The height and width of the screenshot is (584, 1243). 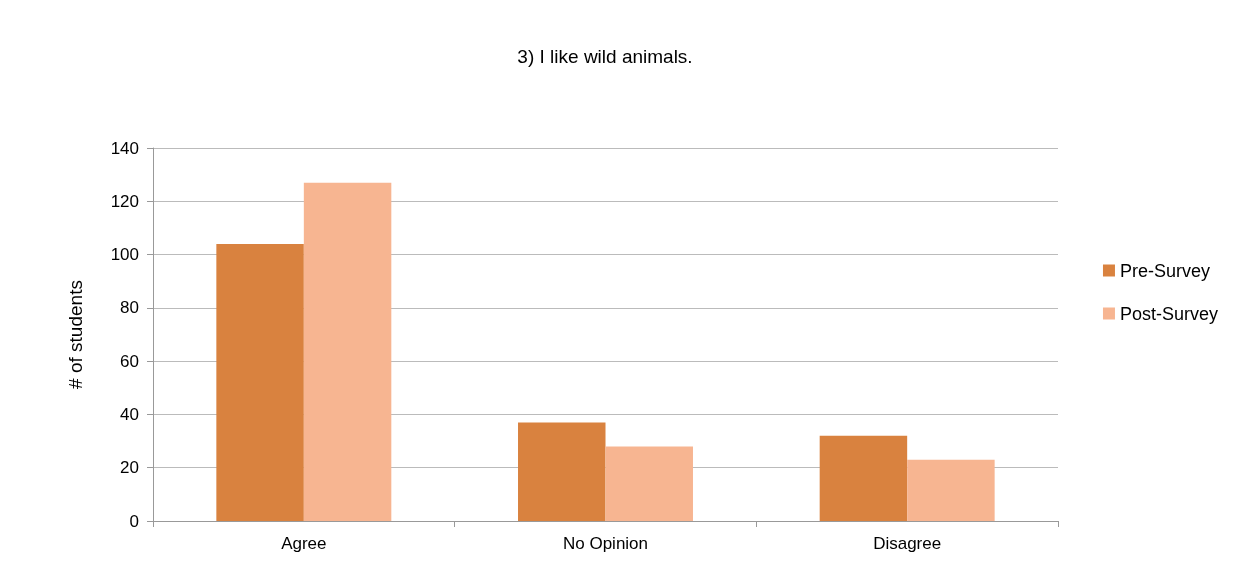 What do you see at coordinates (129, 468) in the screenshot?
I see `y-tick-label: 20` at bounding box center [129, 468].